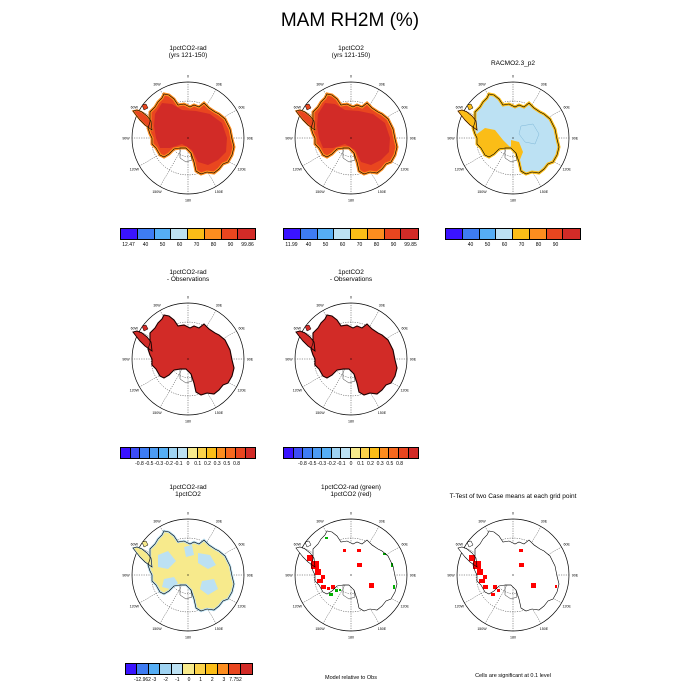  What do you see at coordinates (404, 328) in the screenshot?
I see `p5-lon-label-2: 60E` at bounding box center [404, 328].